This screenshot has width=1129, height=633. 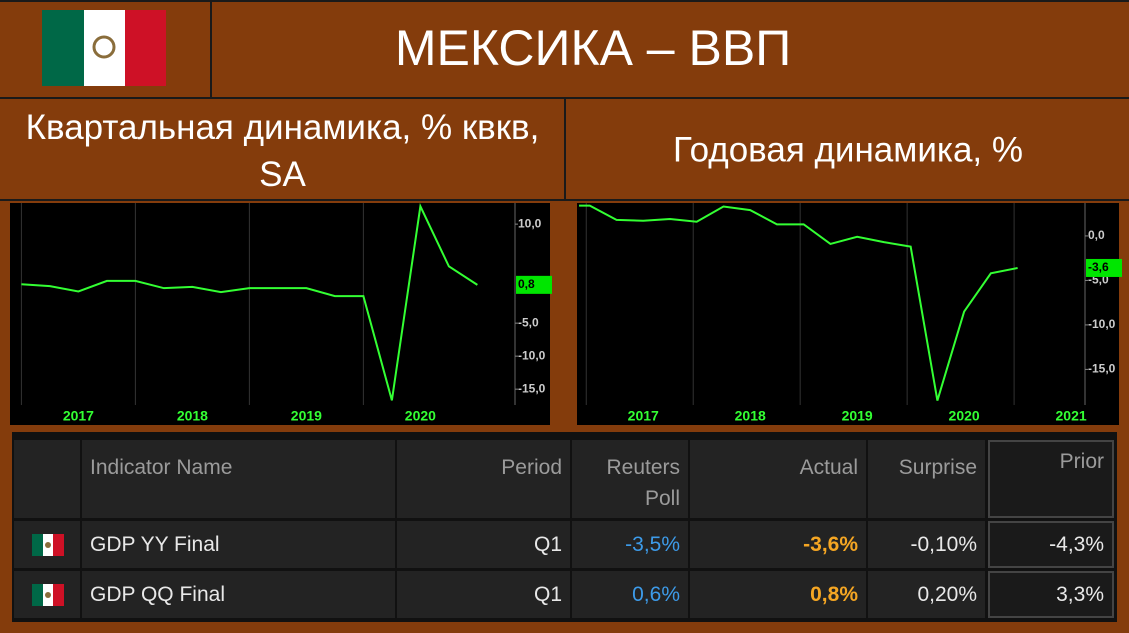 I want to click on title: МЕКСИКА – ВВП, so click(x=593, y=48).